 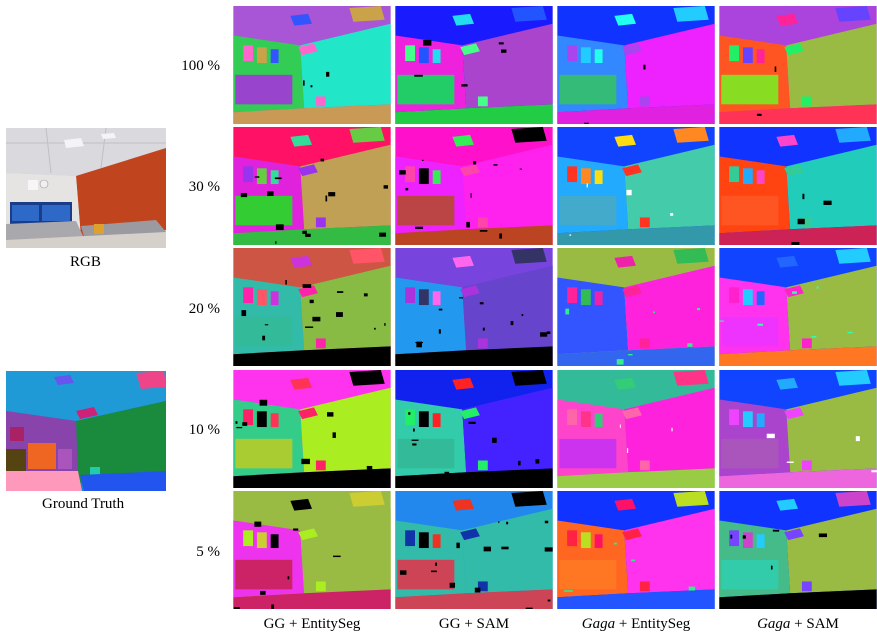 What do you see at coordinates (204, 430) in the screenshot?
I see `row-label-10: 10 %` at bounding box center [204, 430].